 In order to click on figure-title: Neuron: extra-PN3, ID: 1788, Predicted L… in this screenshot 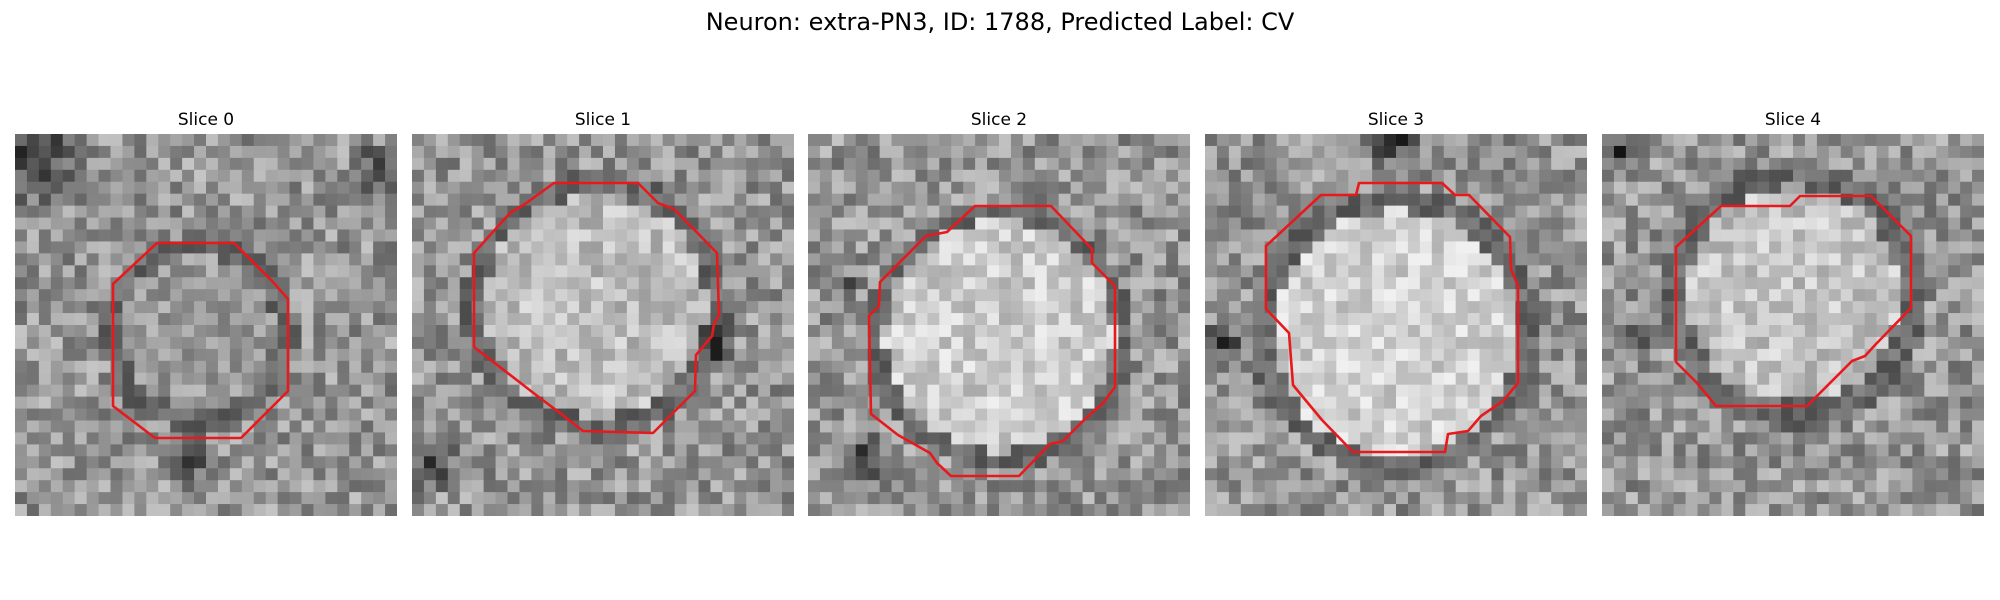, I will do `click(1000, 22)`.